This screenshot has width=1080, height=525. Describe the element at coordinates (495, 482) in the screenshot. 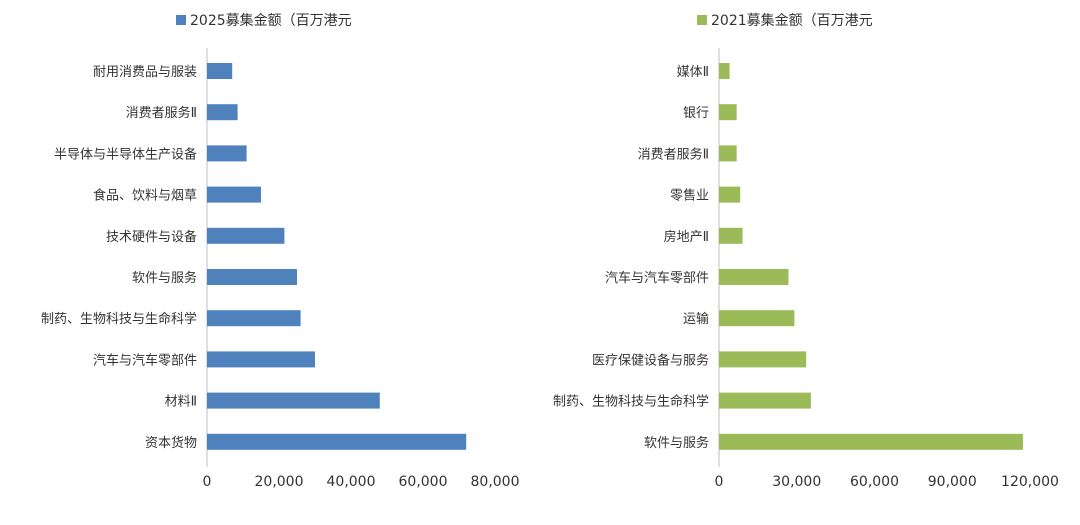

I see `x-tick-label: 80,000` at that location.